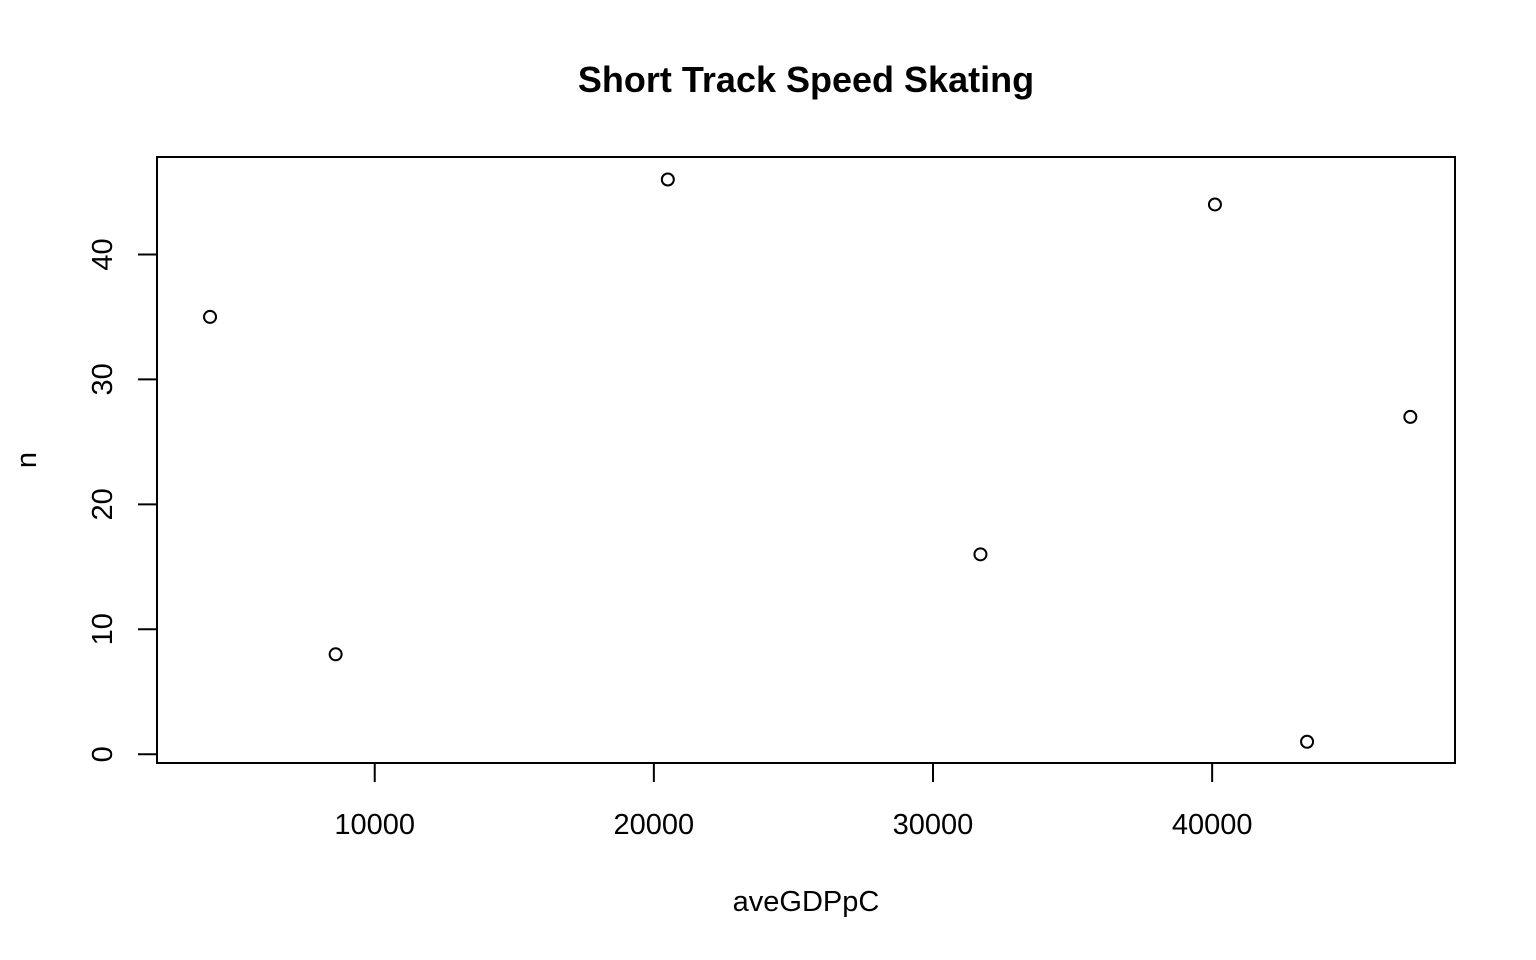 The height and width of the screenshot is (960, 1536). I want to click on y-axis-label: n, so click(27, 460).